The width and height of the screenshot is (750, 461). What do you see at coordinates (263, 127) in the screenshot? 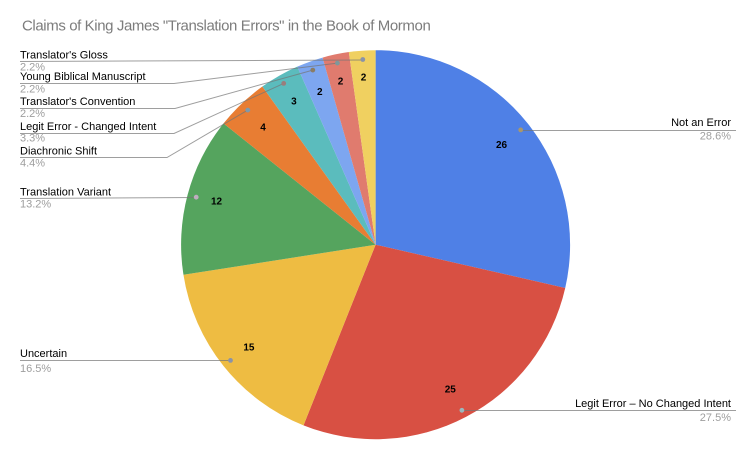
I see `svg-text: 4` at bounding box center [263, 127].